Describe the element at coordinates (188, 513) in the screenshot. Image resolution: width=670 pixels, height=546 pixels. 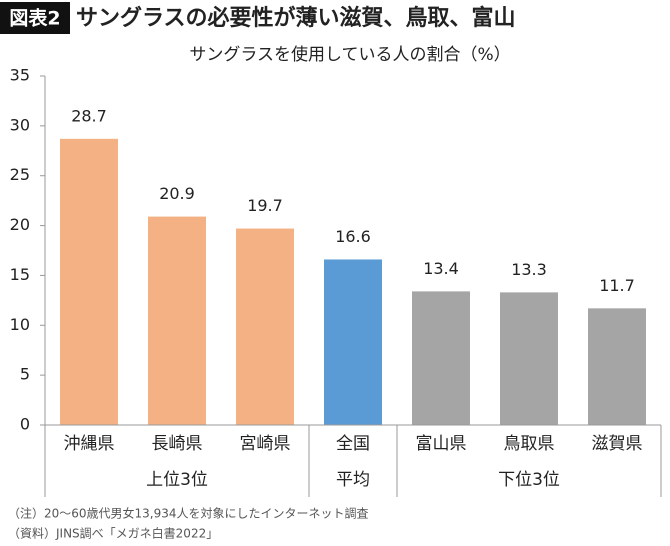
I see `note: （注）20～60歳代男女13,934人を対象にしたインターネット調査` at that location.